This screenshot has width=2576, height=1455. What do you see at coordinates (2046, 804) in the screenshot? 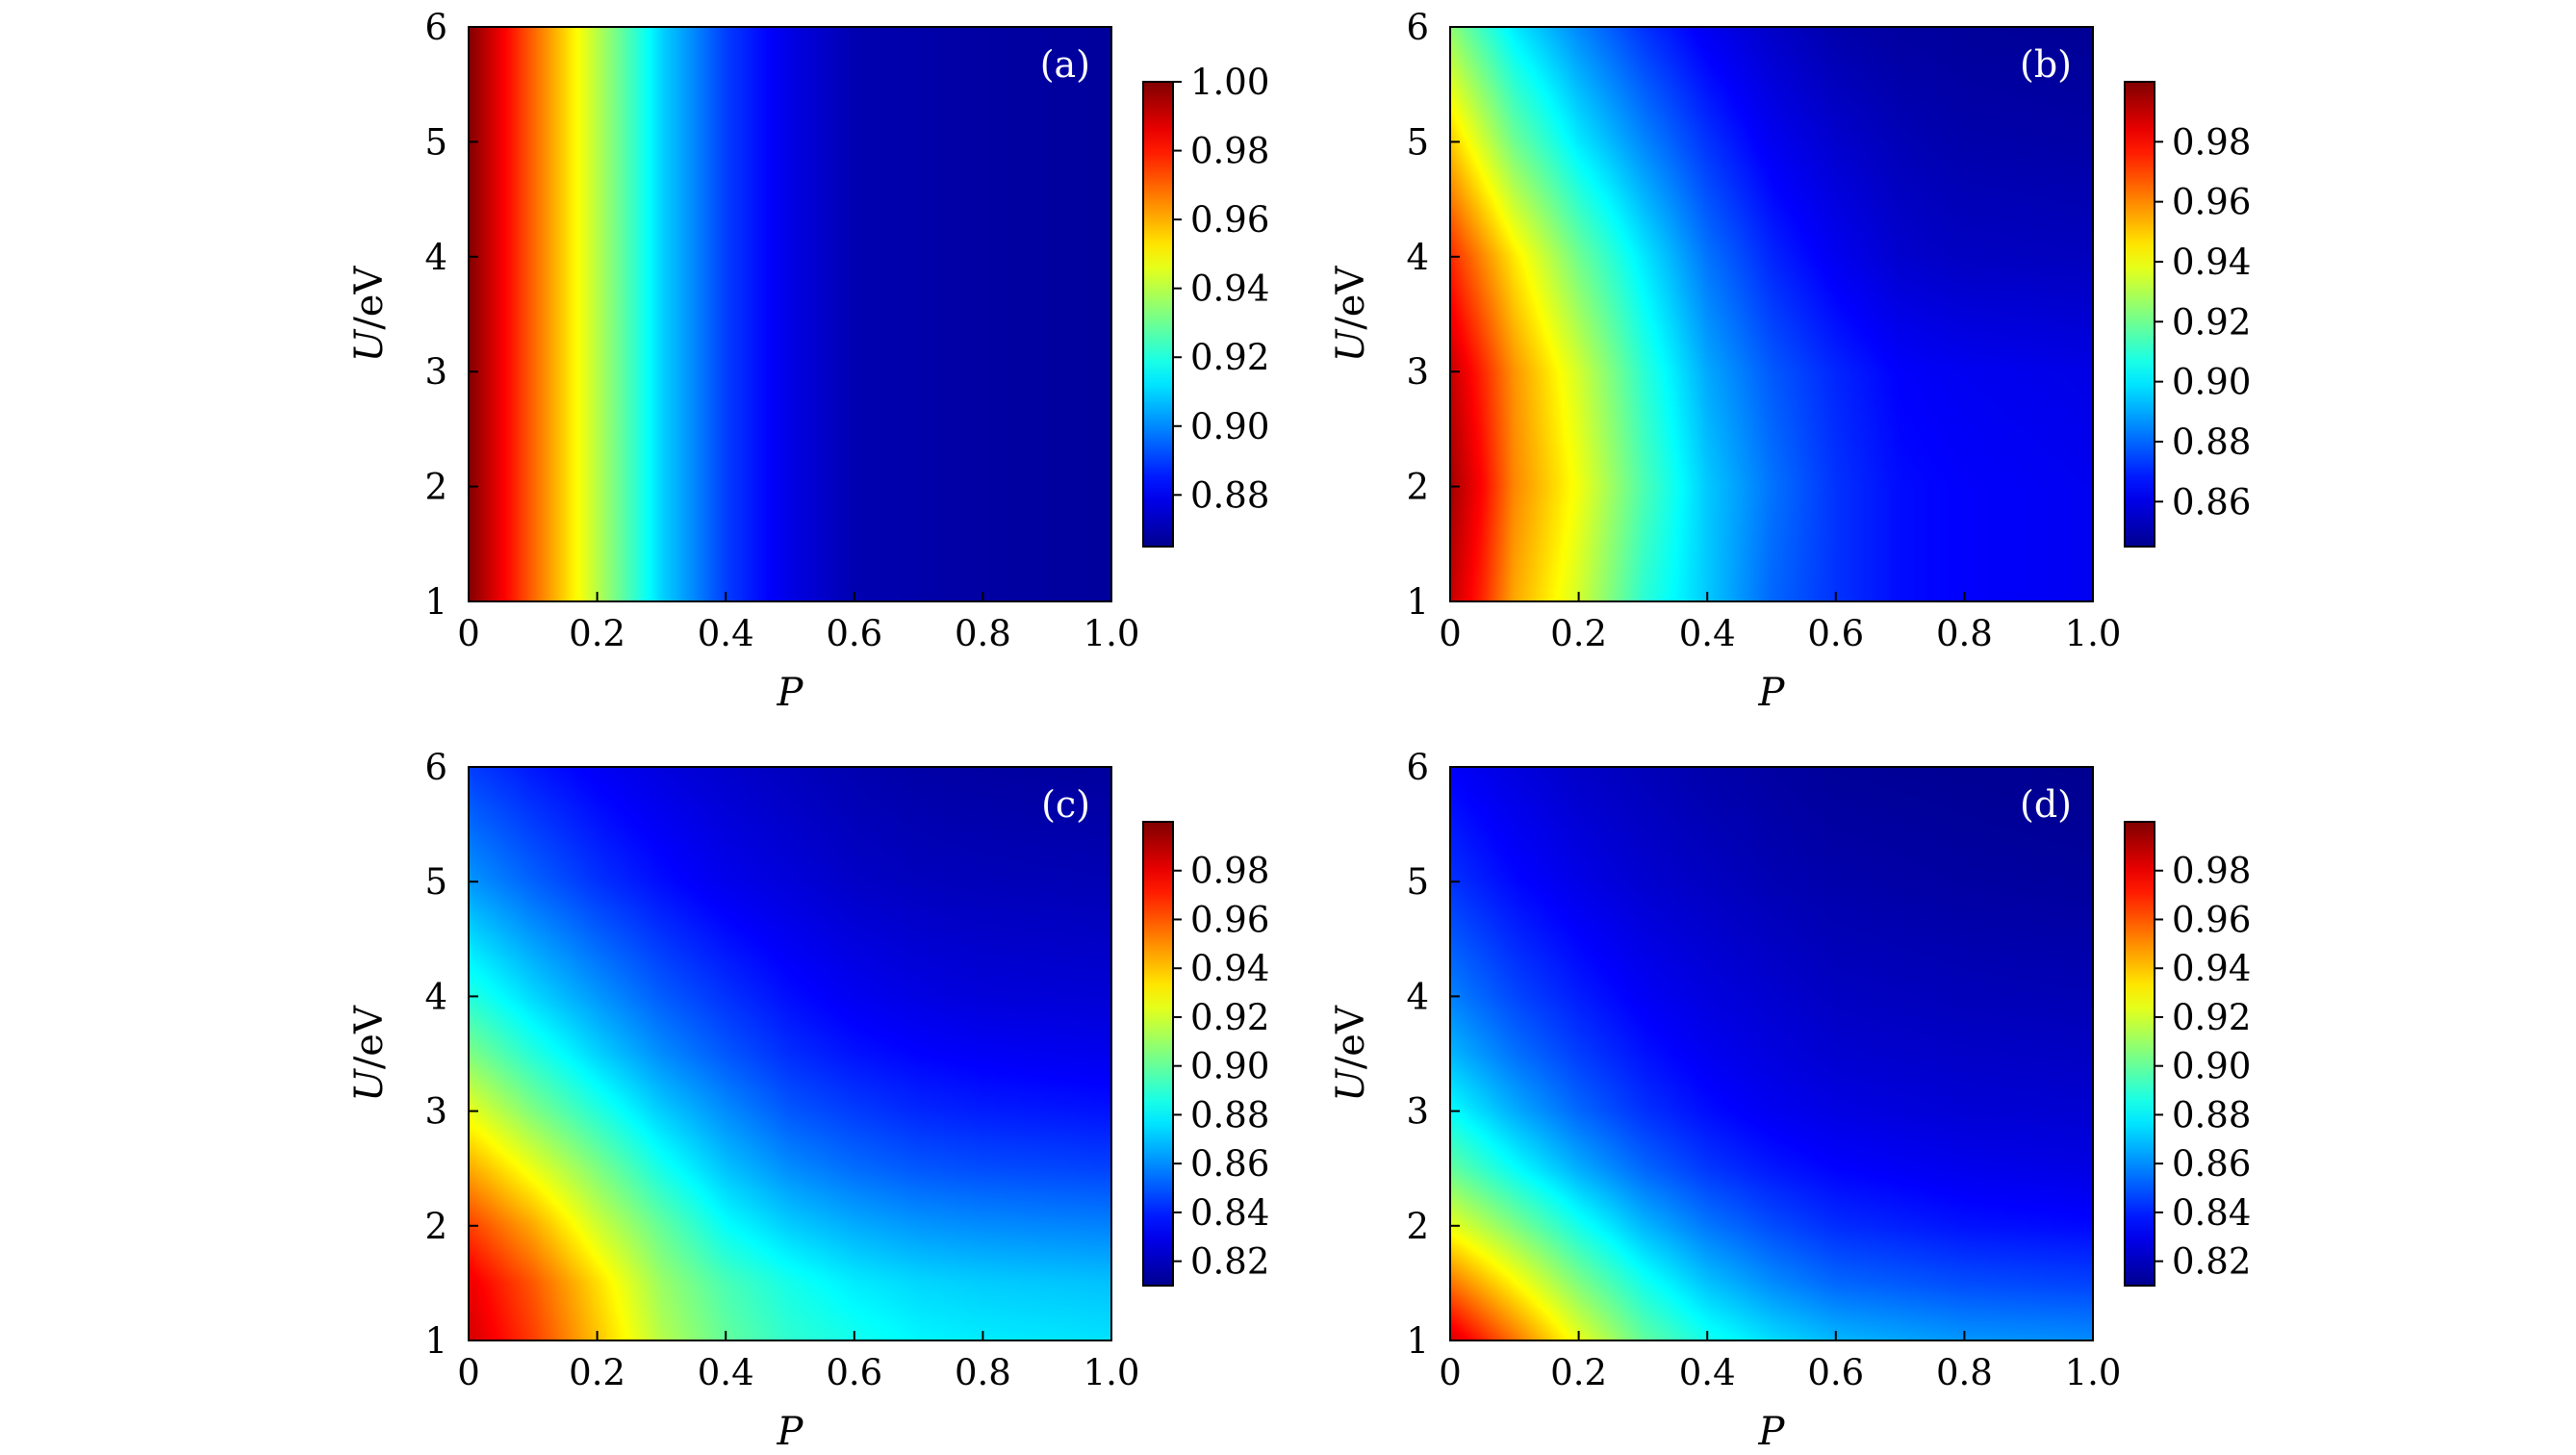
I see `panel-label: (d)` at bounding box center [2046, 804].